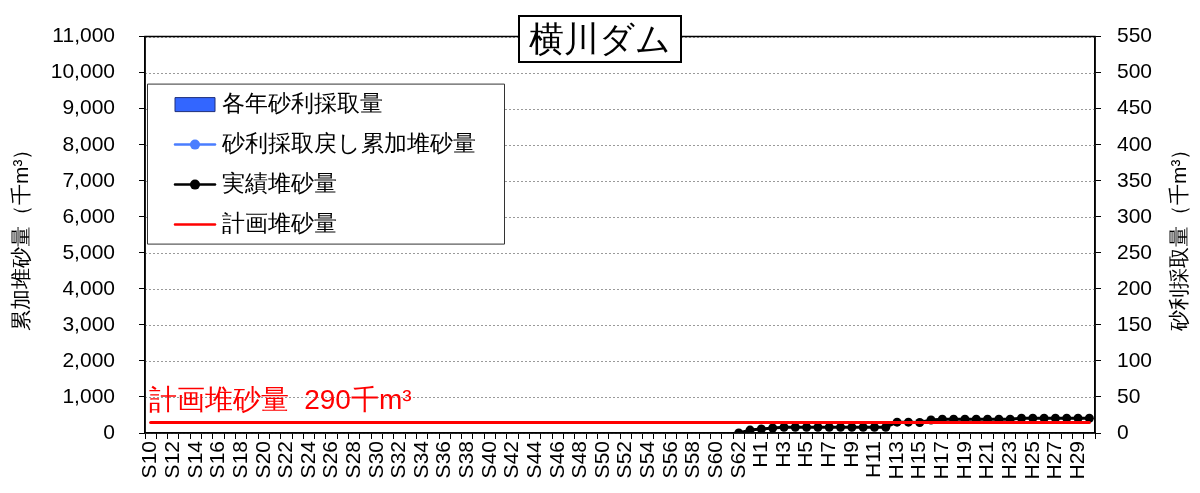  I want to click on legend-label: 計画堆砂量, so click(279, 222).